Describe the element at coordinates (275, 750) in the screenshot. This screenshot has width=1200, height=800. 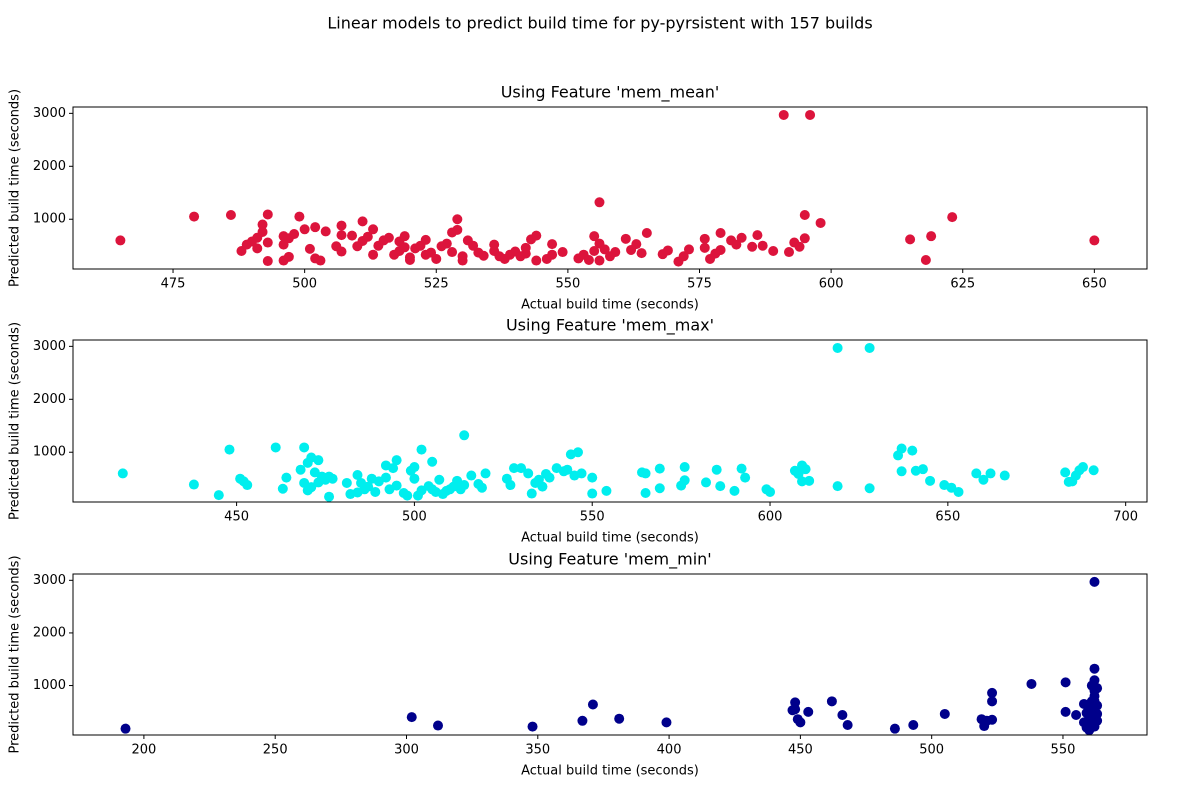
I see `x-tick-label: 250` at that location.